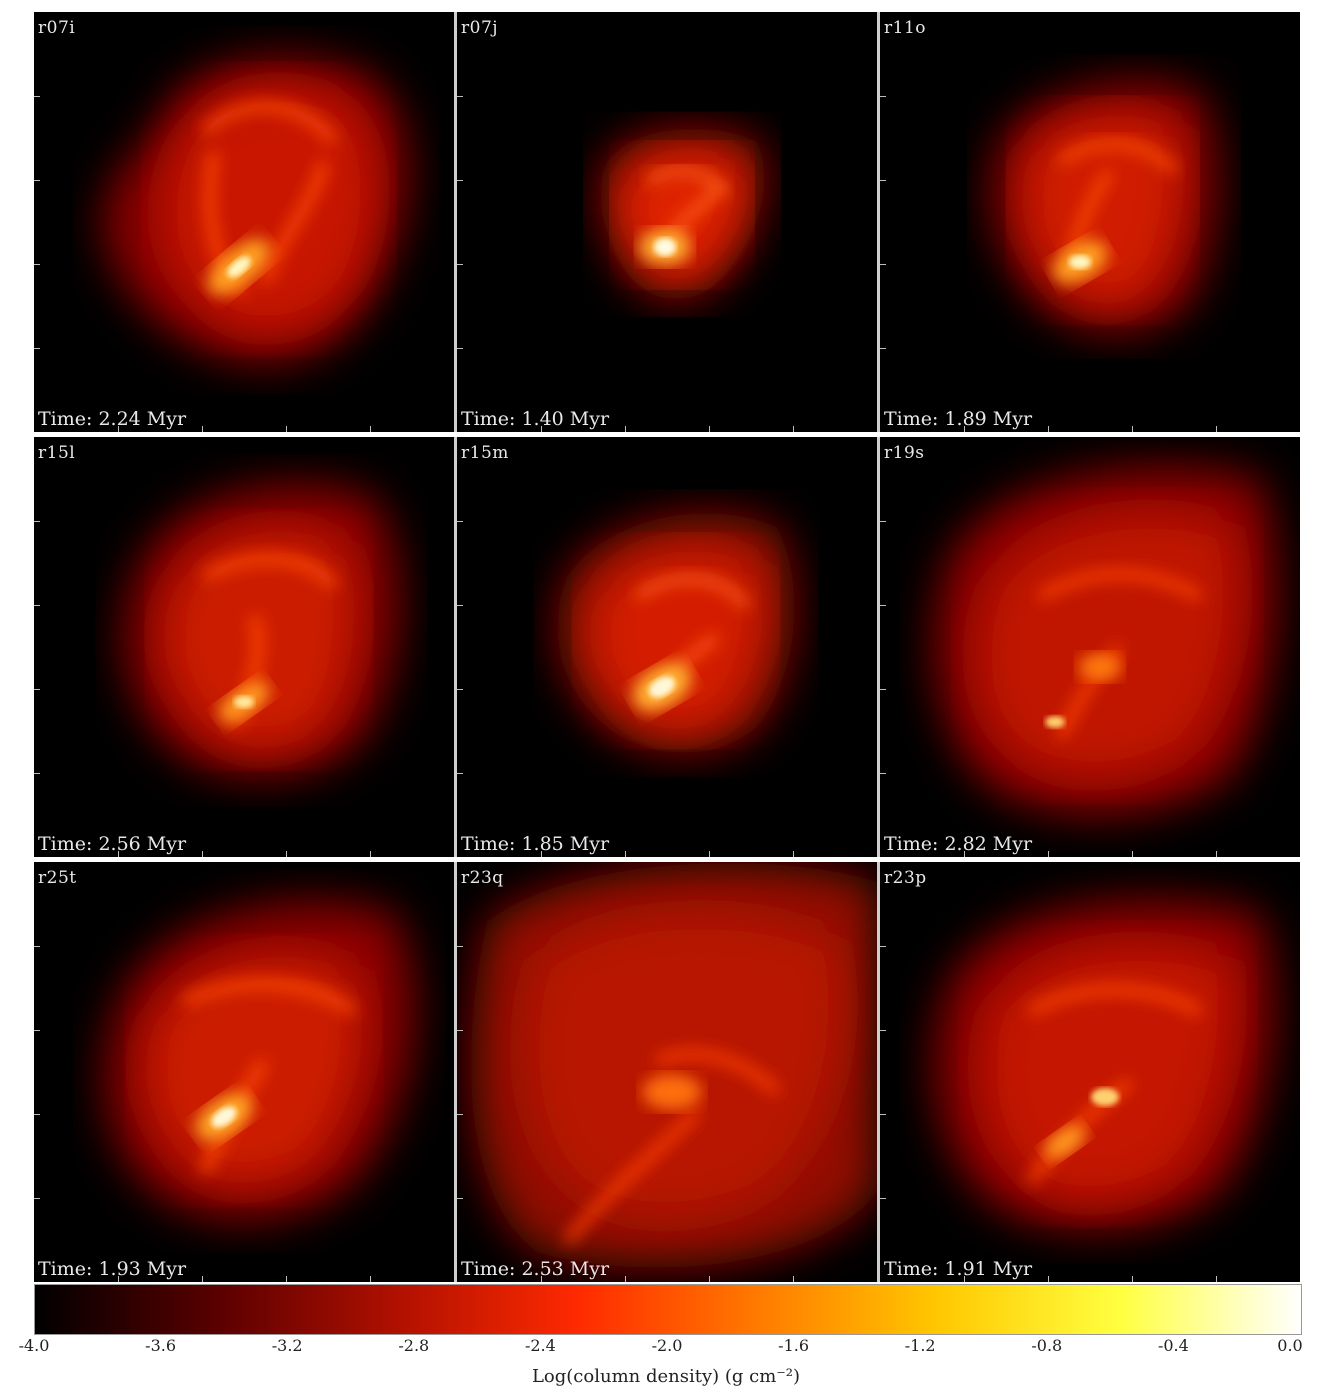  What do you see at coordinates (668, 1309) in the screenshot?
I see `colorbar` at bounding box center [668, 1309].